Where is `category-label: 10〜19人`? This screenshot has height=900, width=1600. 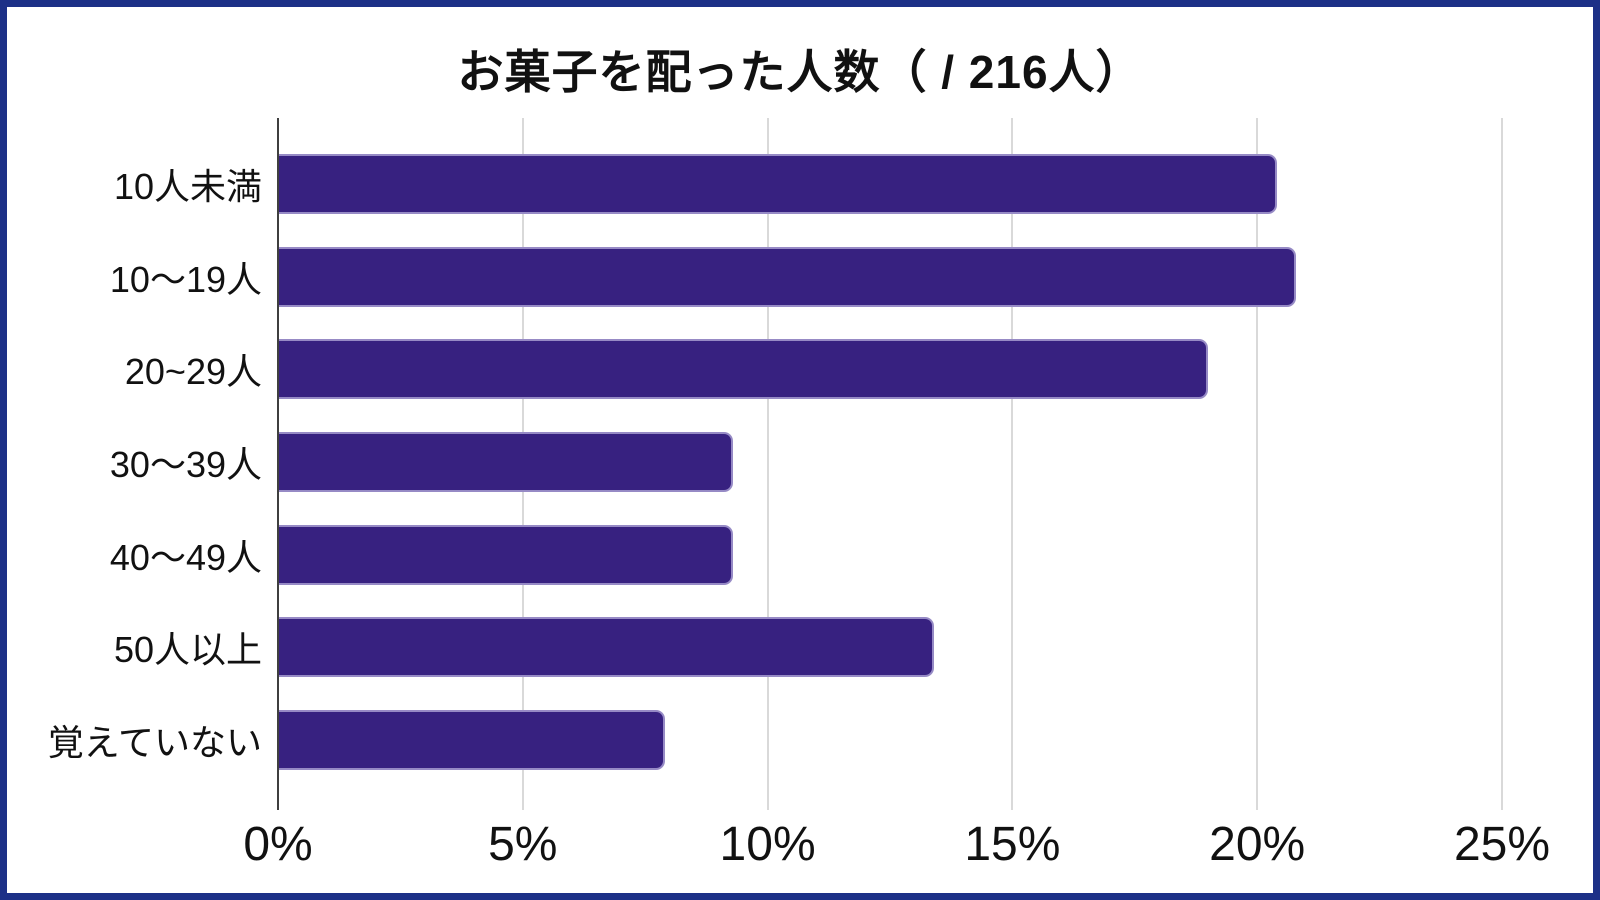 category-label: 10〜19人 is located at coordinates (185, 279).